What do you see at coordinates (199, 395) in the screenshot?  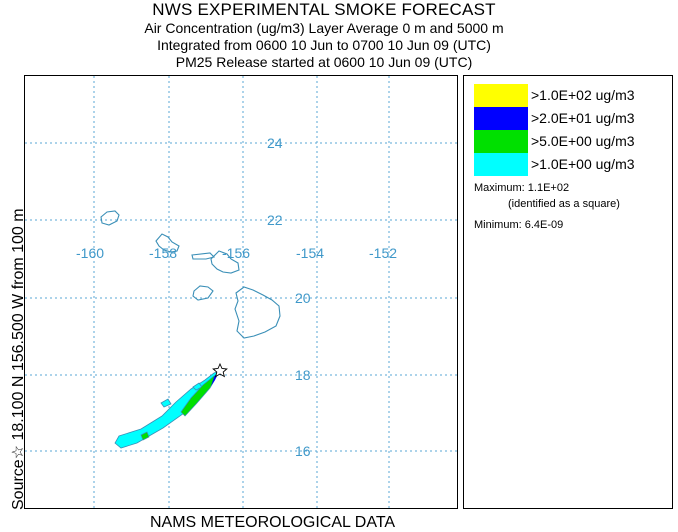 I see `plume-green` at bounding box center [199, 395].